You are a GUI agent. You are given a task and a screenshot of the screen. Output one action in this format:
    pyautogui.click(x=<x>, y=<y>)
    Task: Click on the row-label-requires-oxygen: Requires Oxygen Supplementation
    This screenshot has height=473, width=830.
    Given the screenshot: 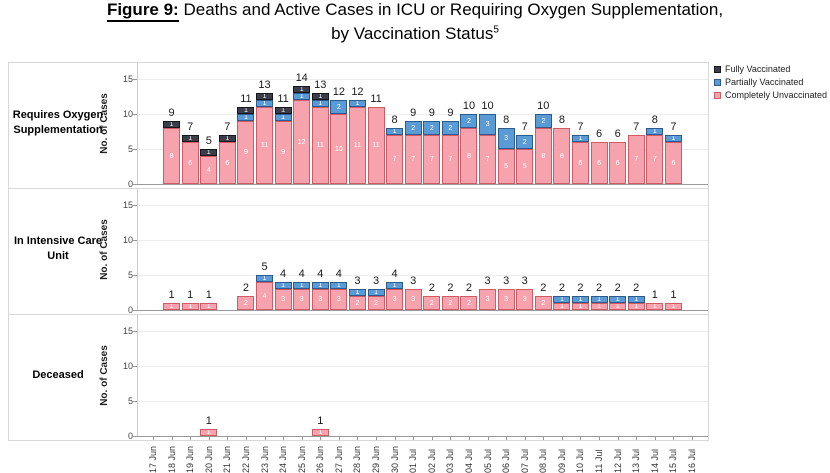 What is the action you would take?
    pyautogui.click(x=58, y=122)
    